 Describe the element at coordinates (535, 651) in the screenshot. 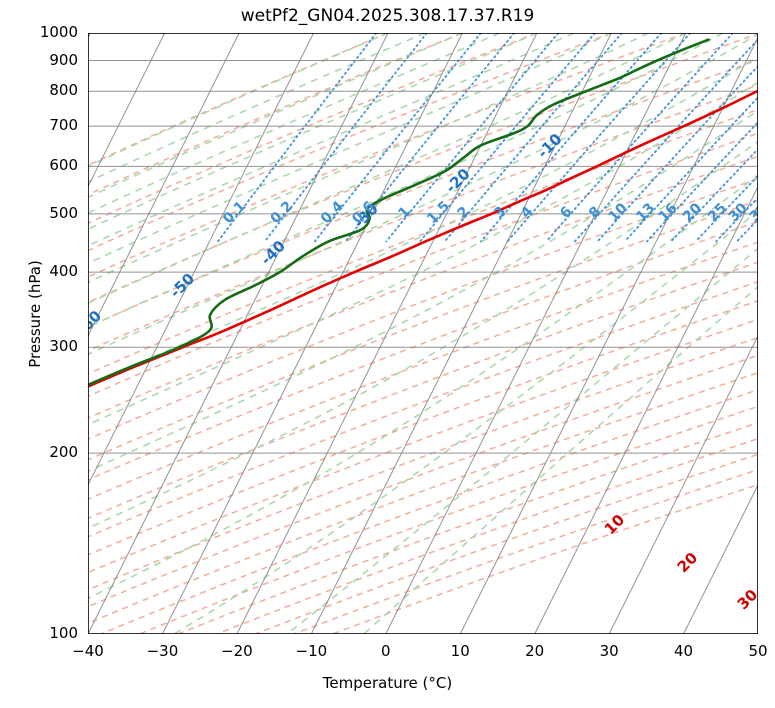

I see `x-tick-20: 20` at that location.